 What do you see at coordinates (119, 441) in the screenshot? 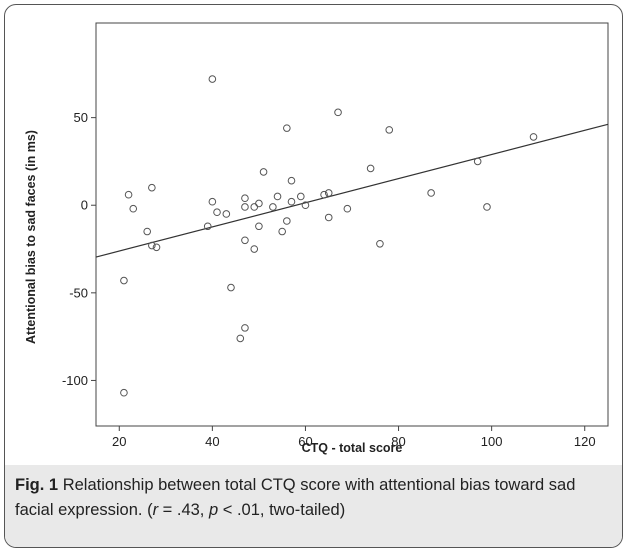
I see `x-tick-label: 20` at bounding box center [119, 441].